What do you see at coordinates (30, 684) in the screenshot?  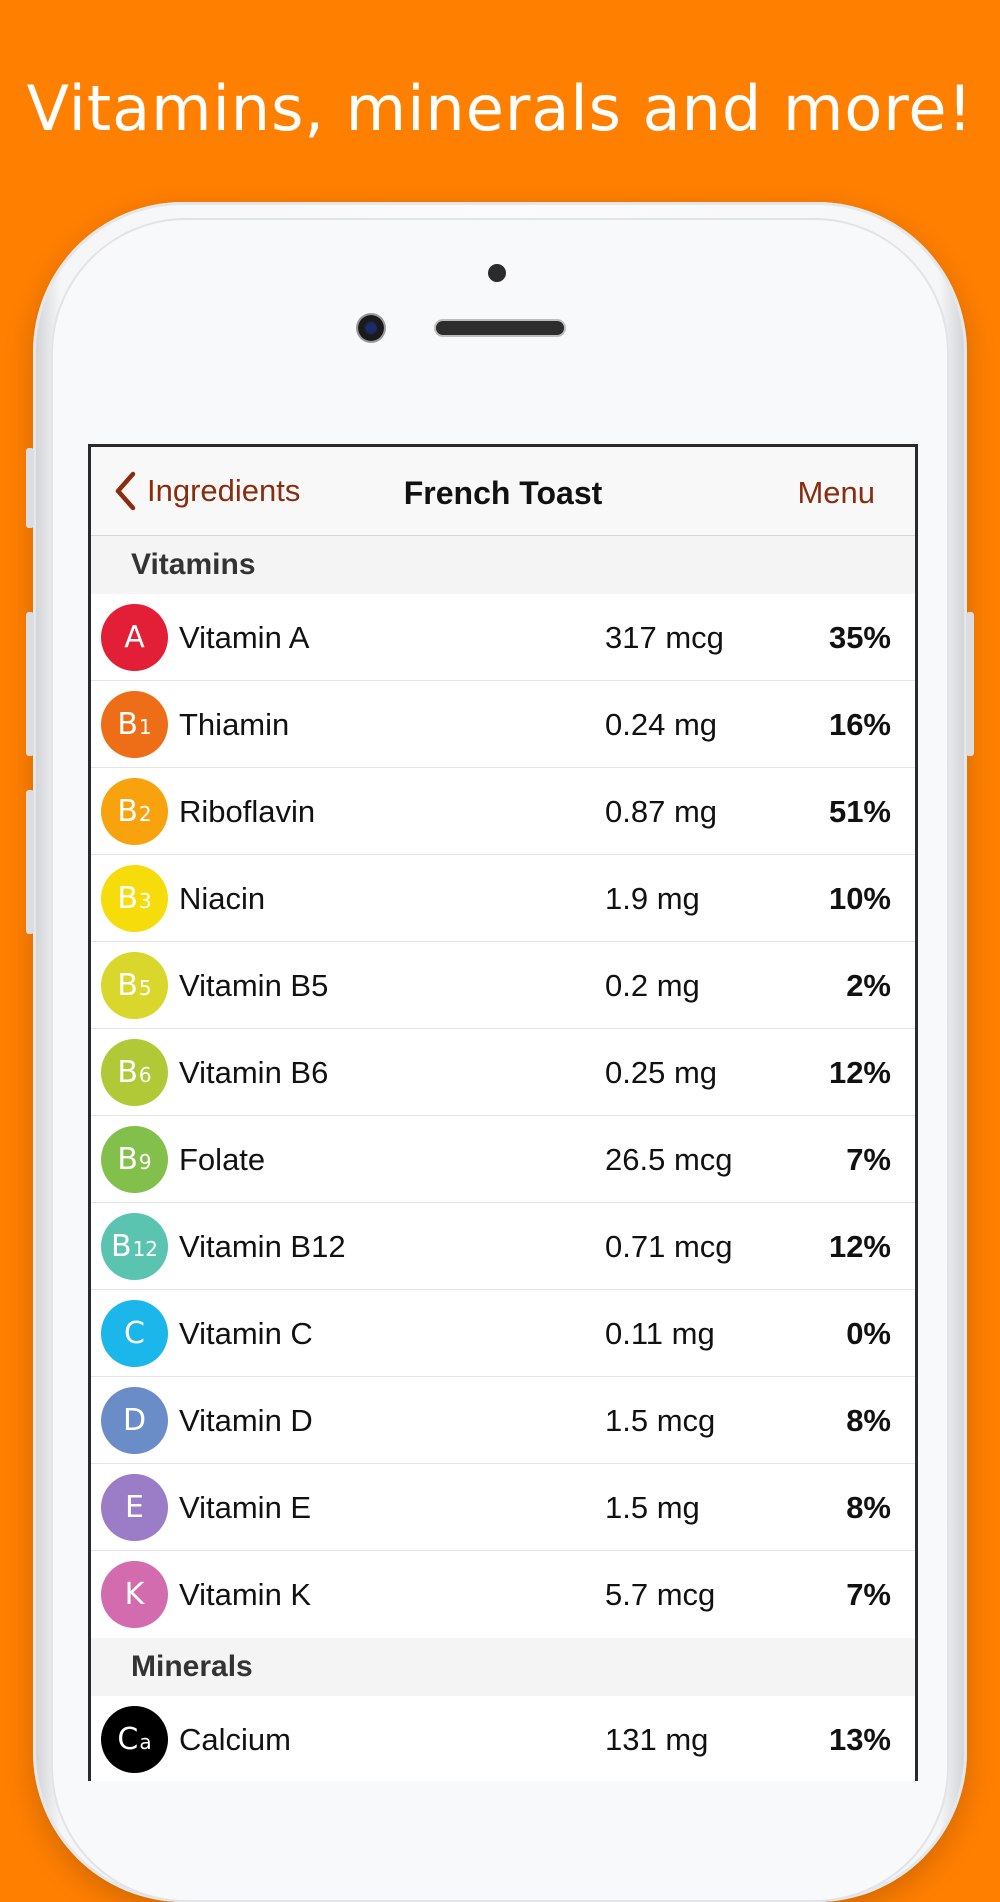 I see `phone-volume-up` at bounding box center [30, 684].